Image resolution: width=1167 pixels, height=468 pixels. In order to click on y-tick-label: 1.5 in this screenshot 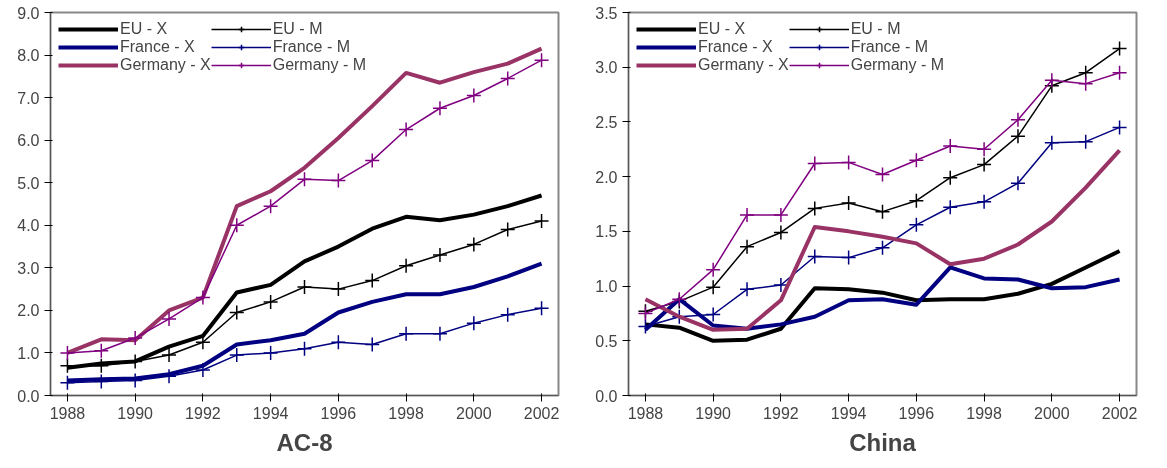, I will do `click(606, 232)`.